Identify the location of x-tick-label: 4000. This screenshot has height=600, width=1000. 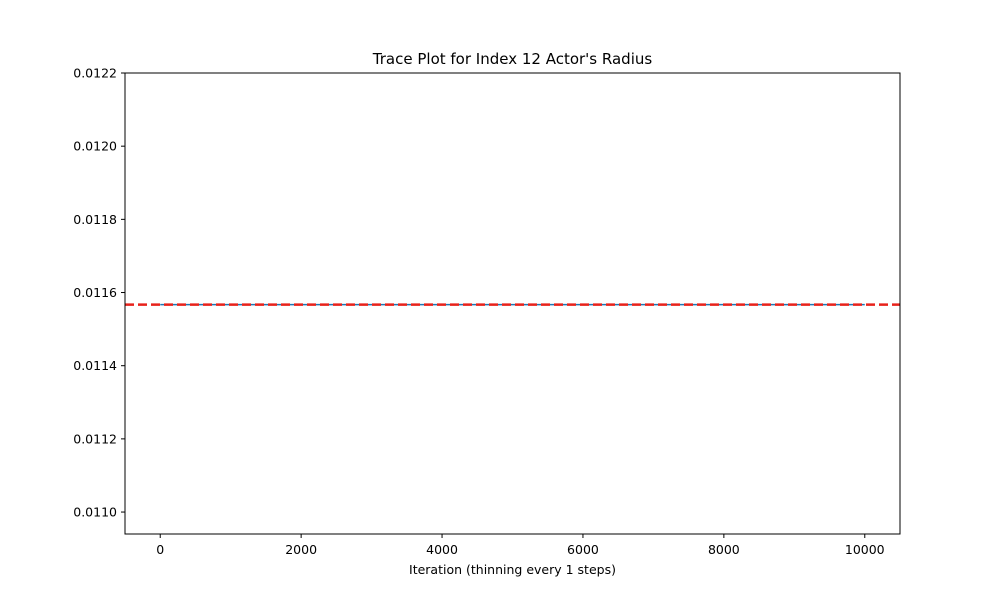
(442, 549).